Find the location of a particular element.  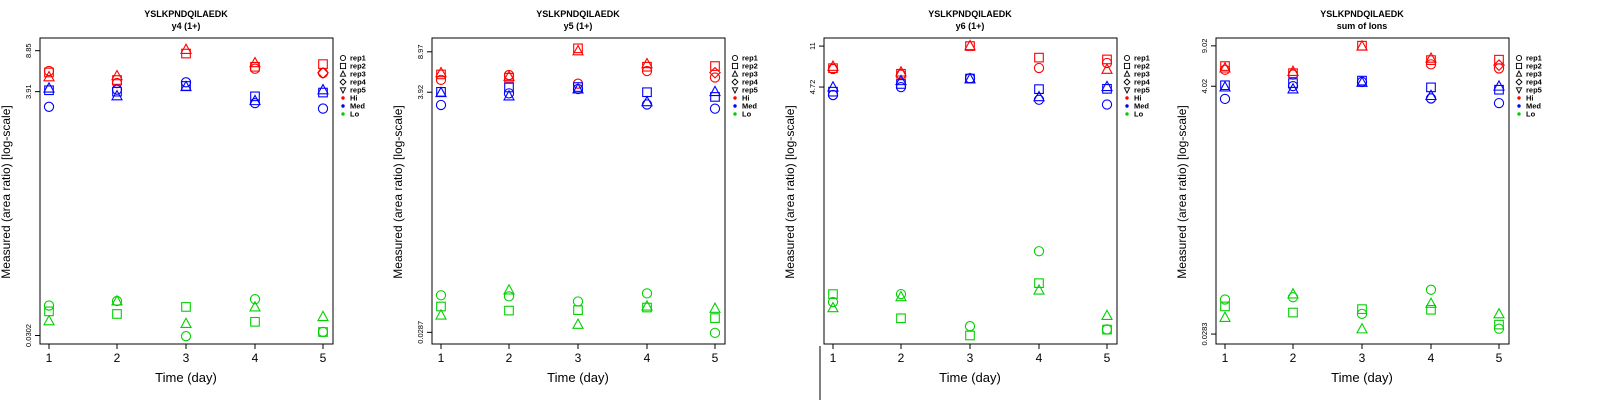

x-axis-label: Time (day) is located at coordinates (1362, 377).